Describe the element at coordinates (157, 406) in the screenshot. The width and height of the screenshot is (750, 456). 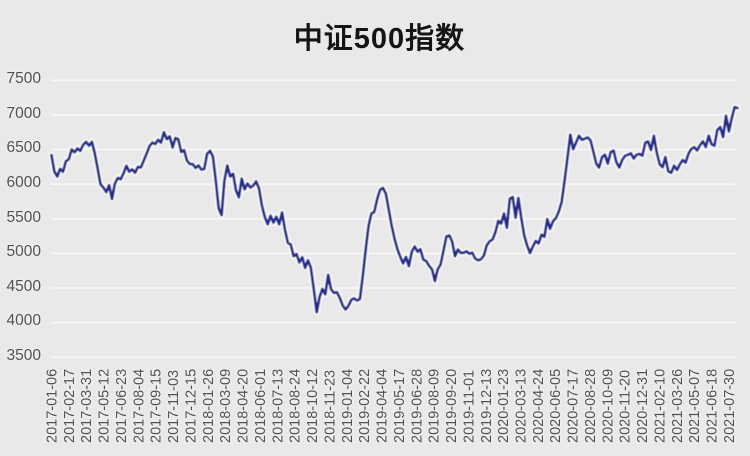
I see `svg-text: 2017-09-15` at that location.